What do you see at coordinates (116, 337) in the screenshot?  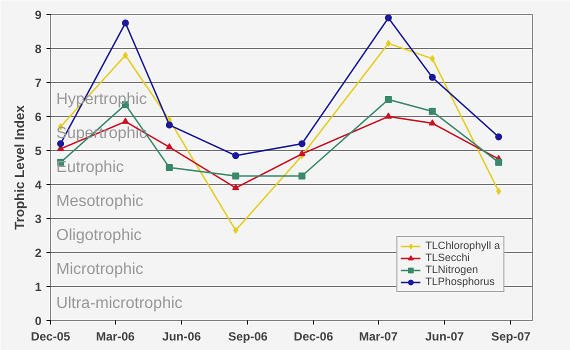 I see `x-tick-label: Mar-06` at bounding box center [116, 337].